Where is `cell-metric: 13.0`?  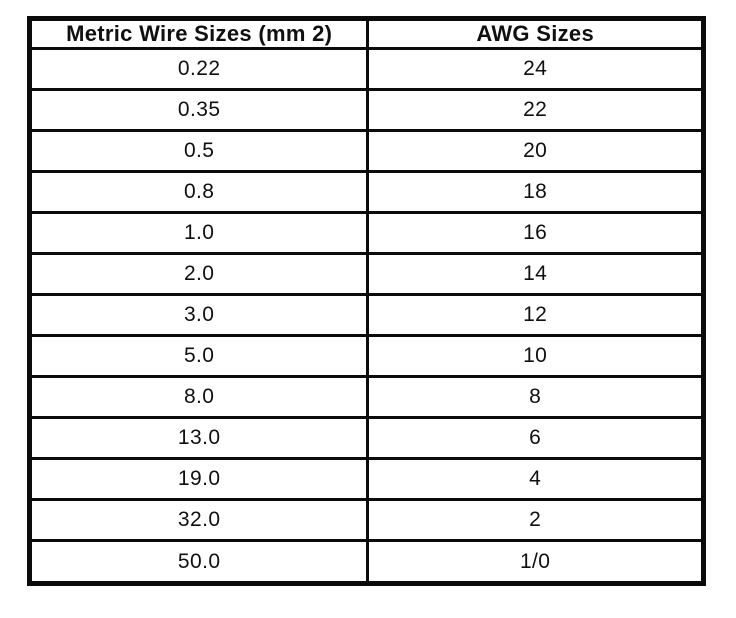
cell-metric: 13.0 is located at coordinates (198, 438).